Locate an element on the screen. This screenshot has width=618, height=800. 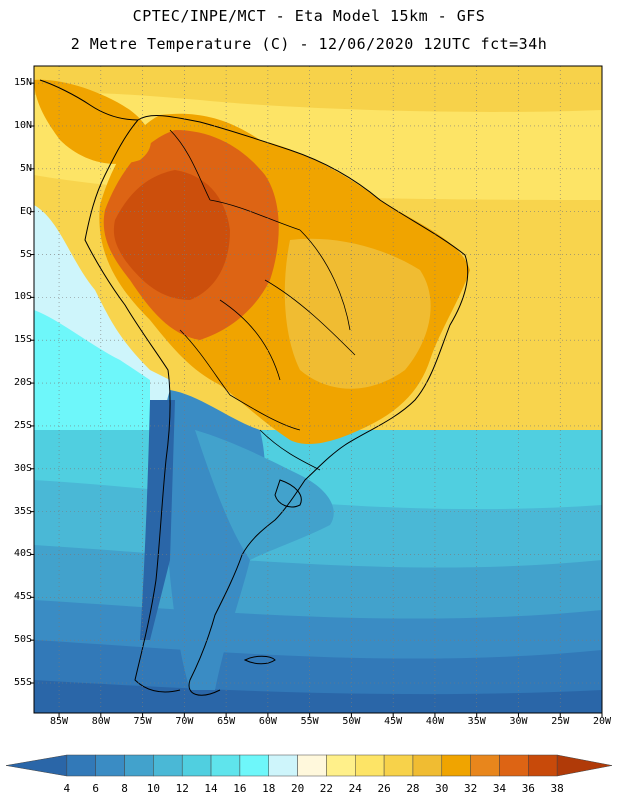
colorbar-value-label: 12 is located at coordinates (182, 788).